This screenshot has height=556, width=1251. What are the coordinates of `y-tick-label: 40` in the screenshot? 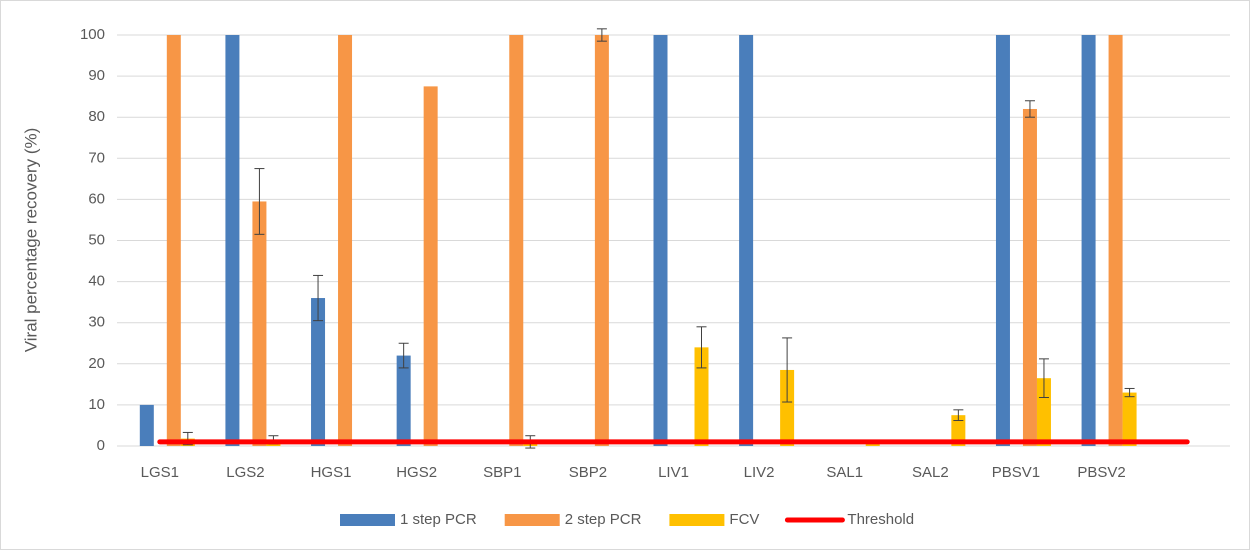 It's located at (96, 281).